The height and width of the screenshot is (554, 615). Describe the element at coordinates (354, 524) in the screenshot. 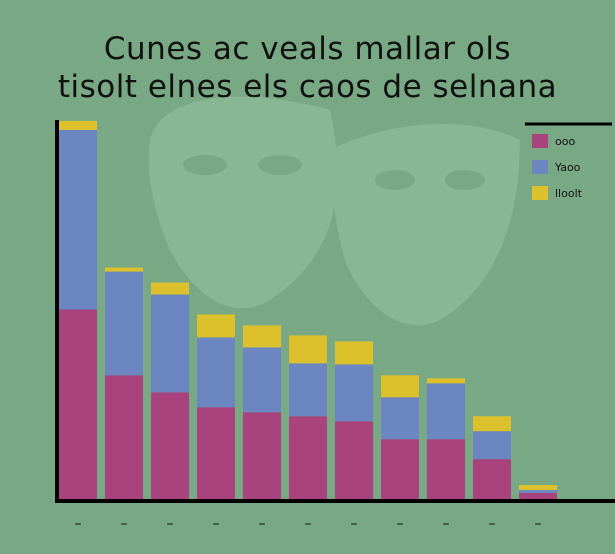

I see `x-tick-label-7: –` at that location.